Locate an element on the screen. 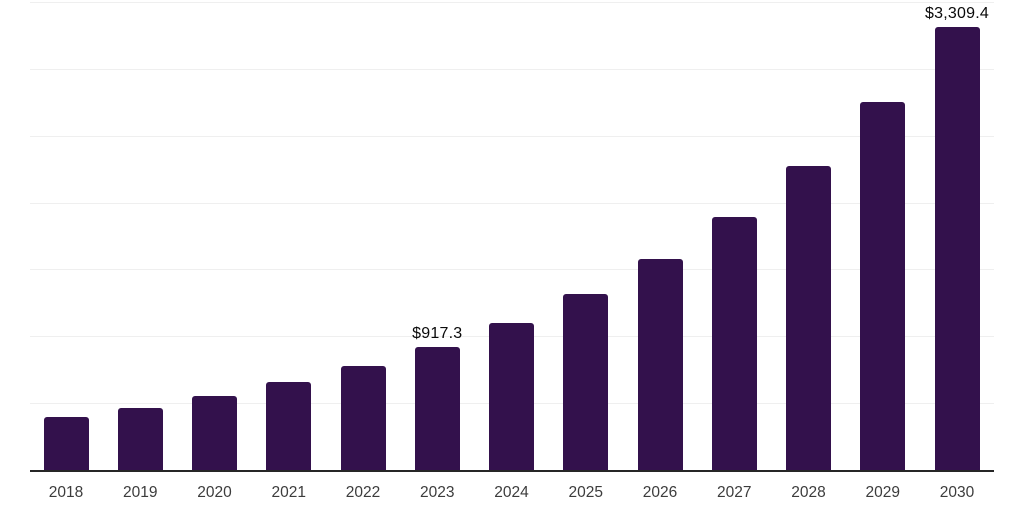 The image size is (1024, 512). bar-2027 is located at coordinates (734, 343).